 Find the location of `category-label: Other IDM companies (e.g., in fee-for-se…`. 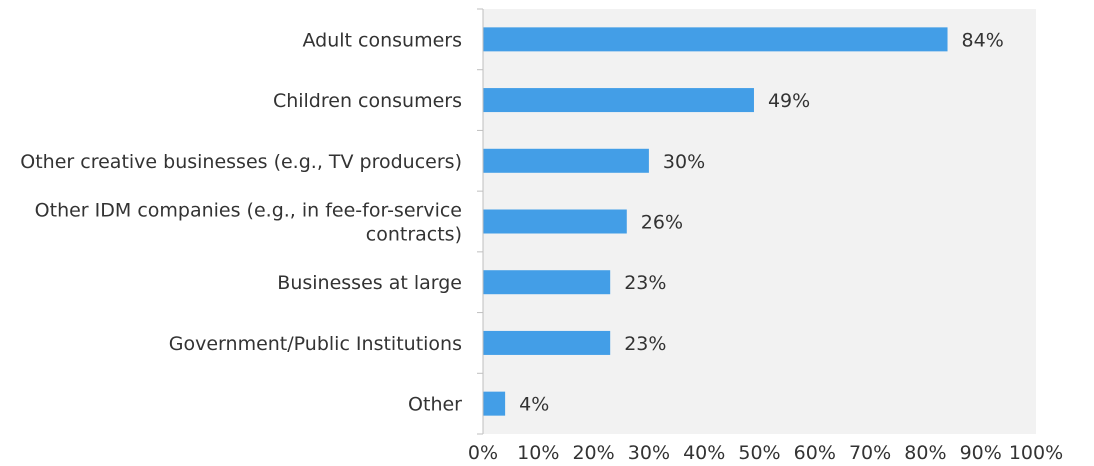

category-label: Other IDM companies (e.g., in fee-for-se… is located at coordinates (248, 211).